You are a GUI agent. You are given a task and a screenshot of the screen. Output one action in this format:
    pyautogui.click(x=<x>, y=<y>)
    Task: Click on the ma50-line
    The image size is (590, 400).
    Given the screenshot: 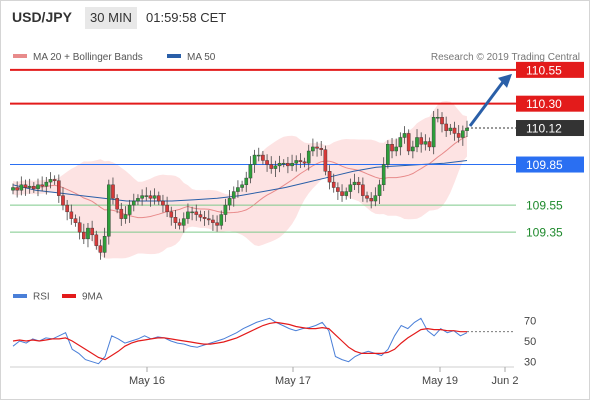 What is the action you would take?
    pyautogui.click(x=240, y=181)
    